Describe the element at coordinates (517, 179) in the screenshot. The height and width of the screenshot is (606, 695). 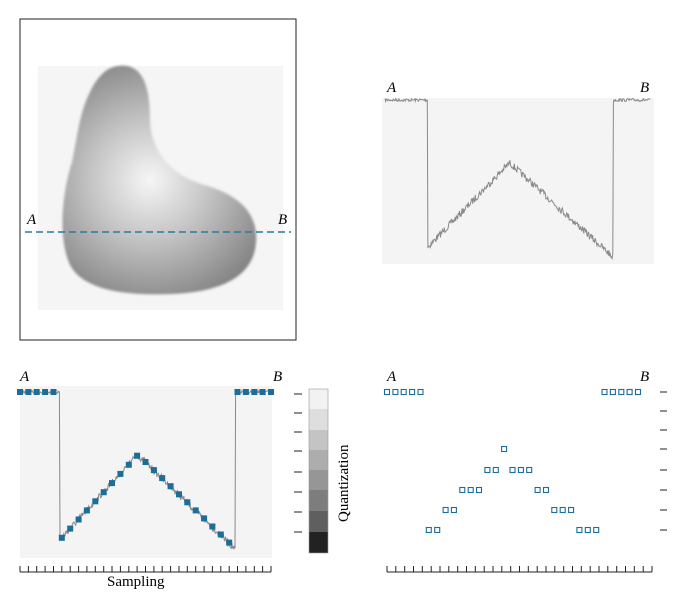
I see `intensity-profile-line` at that location.